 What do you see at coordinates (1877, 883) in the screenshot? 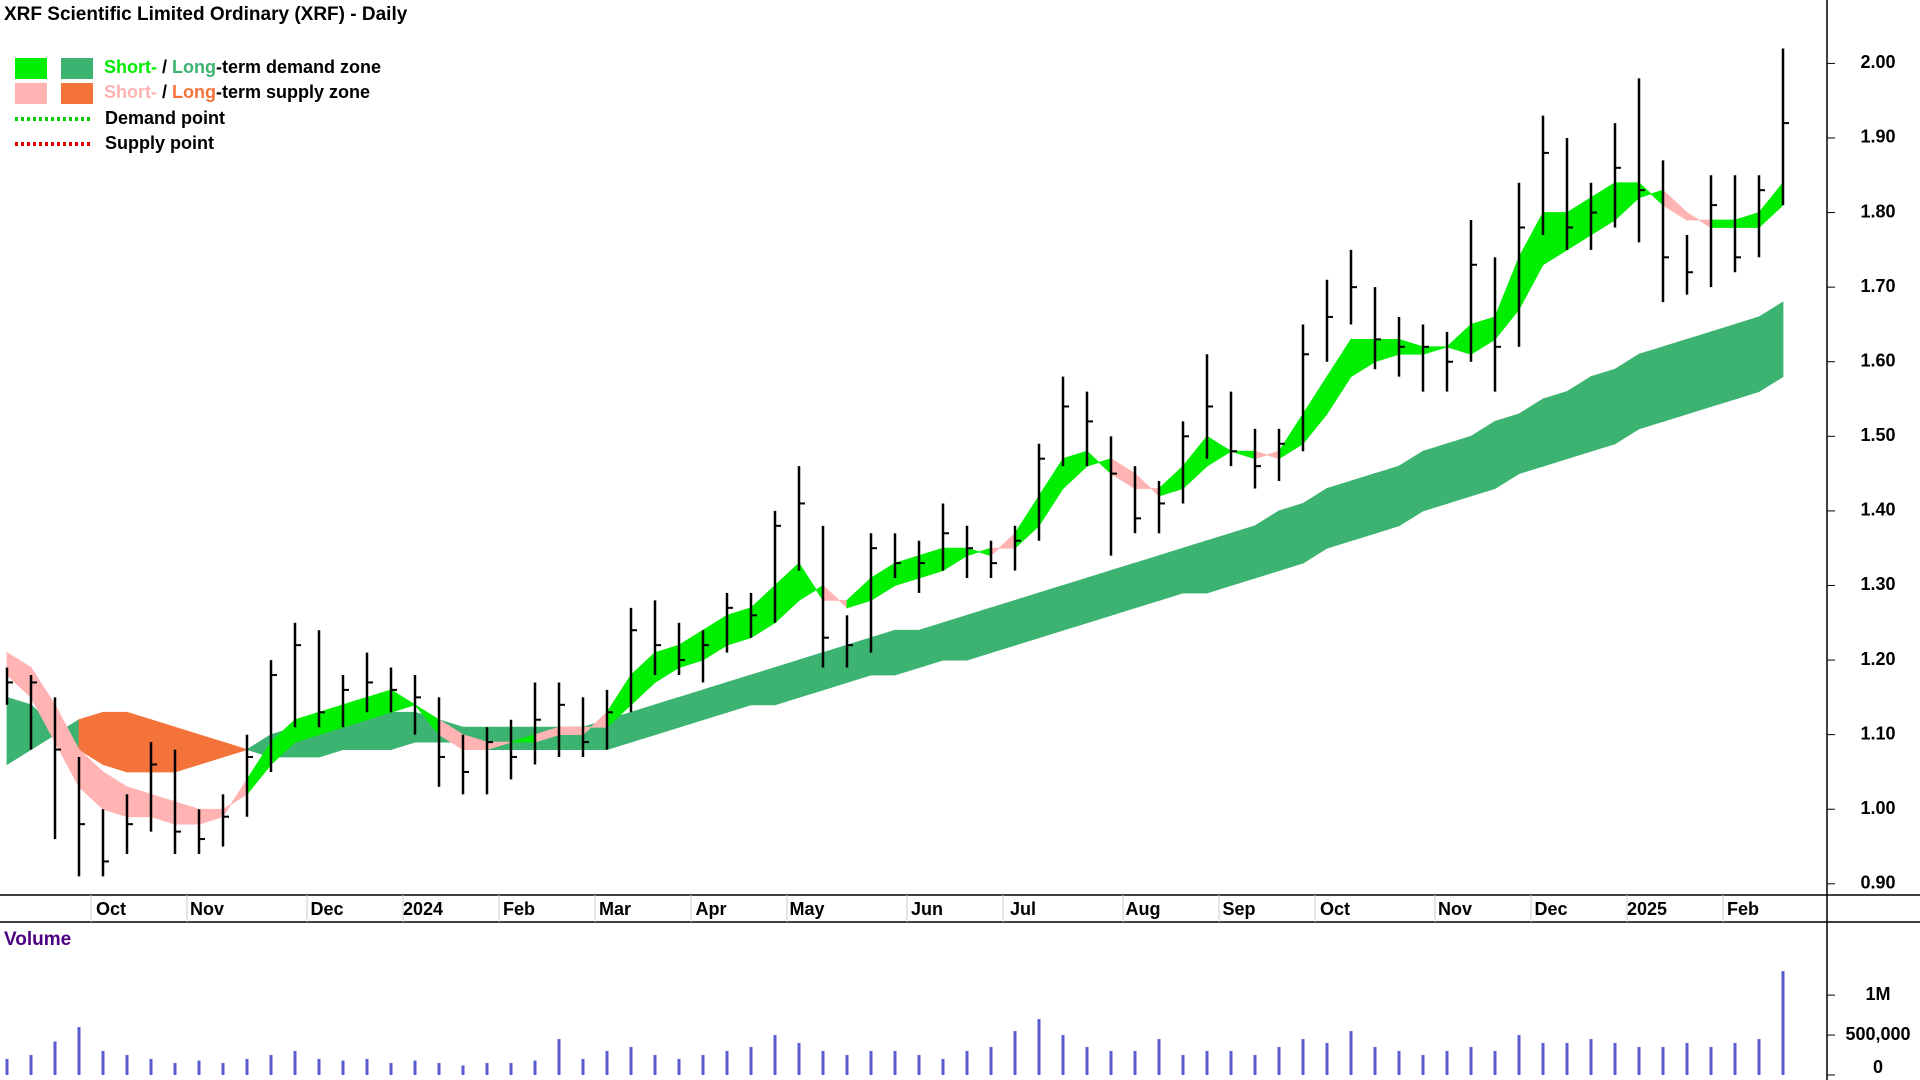
I see `y-tick-label: 0.90` at bounding box center [1877, 883].